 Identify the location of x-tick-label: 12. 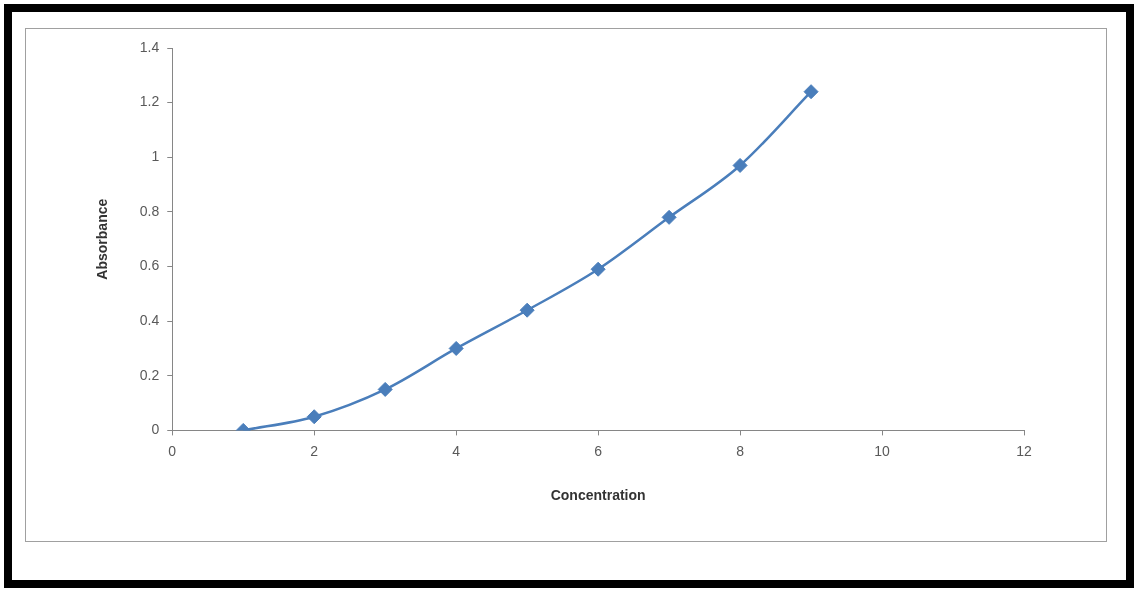
(1024, 450).